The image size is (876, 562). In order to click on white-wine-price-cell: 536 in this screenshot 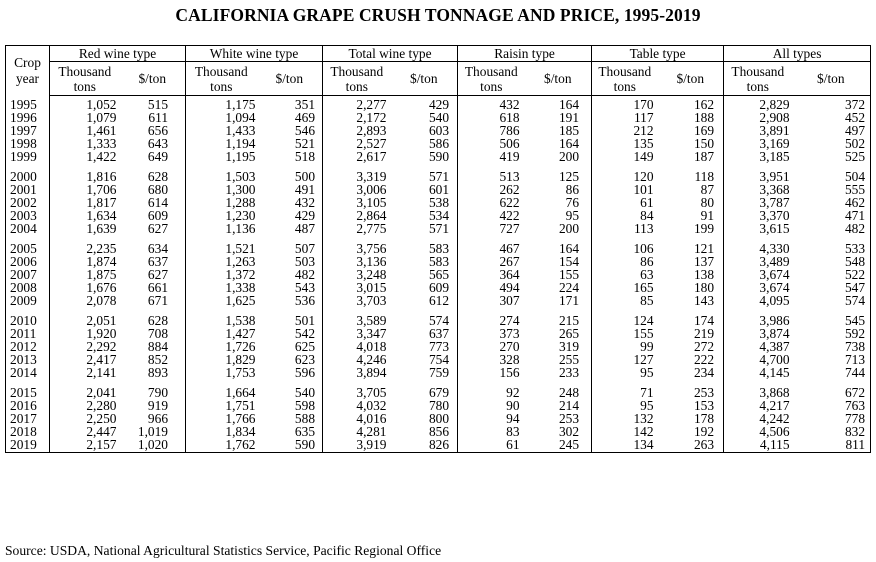, I will do `click(305, 300)`.